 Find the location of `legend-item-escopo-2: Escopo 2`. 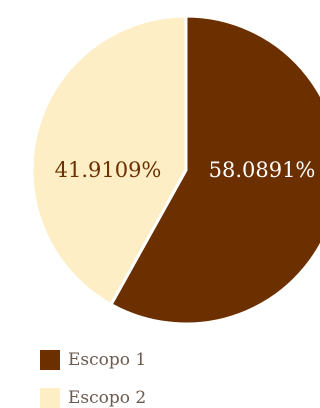

legend-item-escopo-2: Escopo 2 is located at coordinates (93, 398).